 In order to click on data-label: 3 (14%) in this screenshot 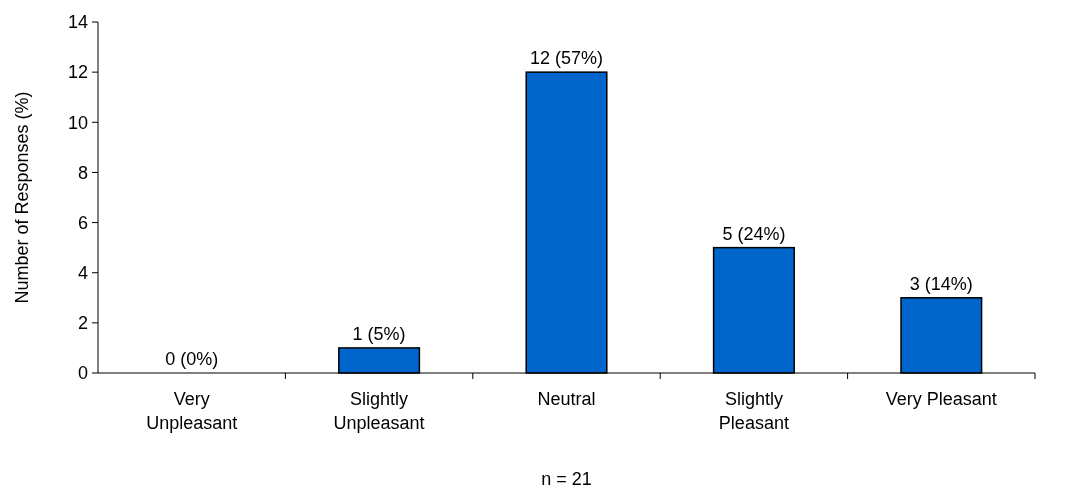, I will do `click(941, 283)`.